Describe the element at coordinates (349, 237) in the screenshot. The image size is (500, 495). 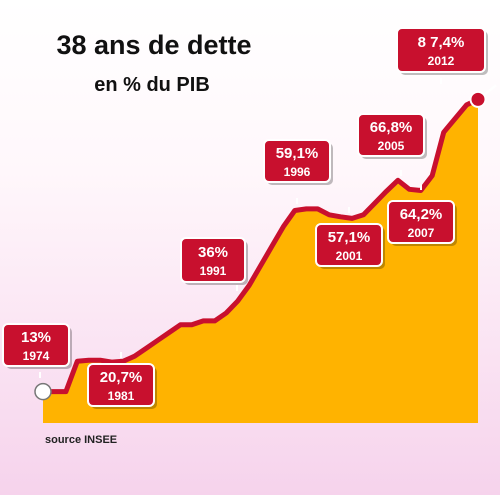
I see `label-value: 57,1%` at that location.